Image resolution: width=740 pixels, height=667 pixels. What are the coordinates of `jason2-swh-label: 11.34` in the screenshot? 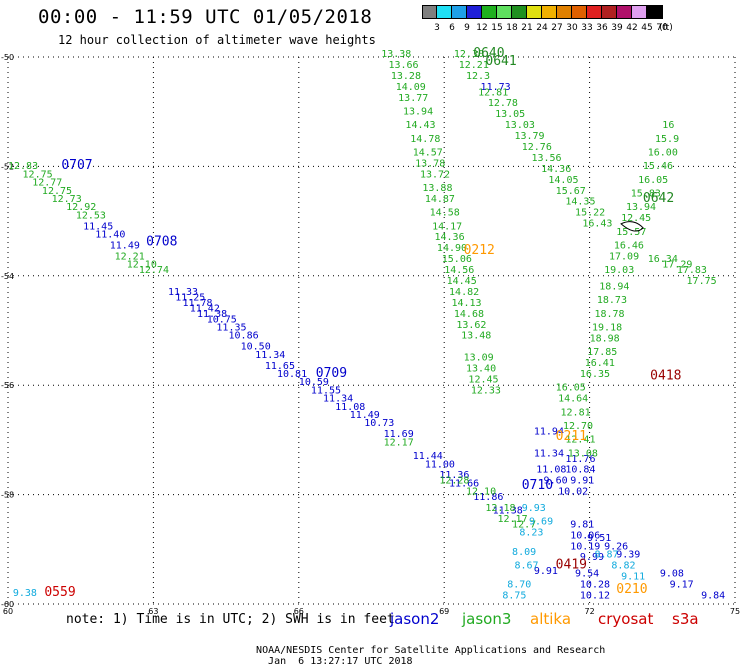 It's located at (338, 399).